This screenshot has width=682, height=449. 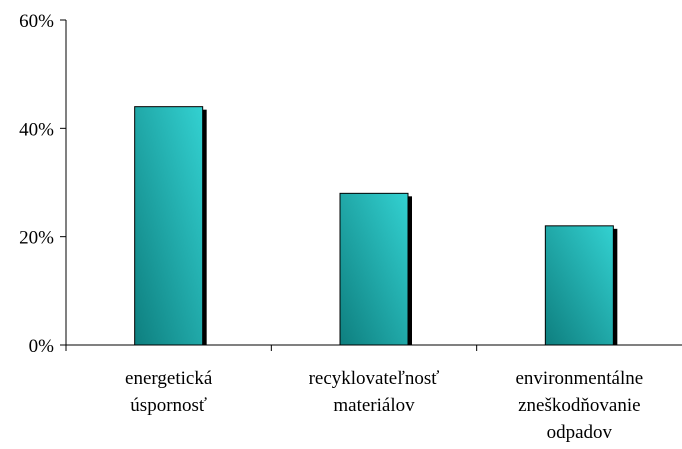 I want to click on y-tick-label: 20%, so click(x=36, y=238).